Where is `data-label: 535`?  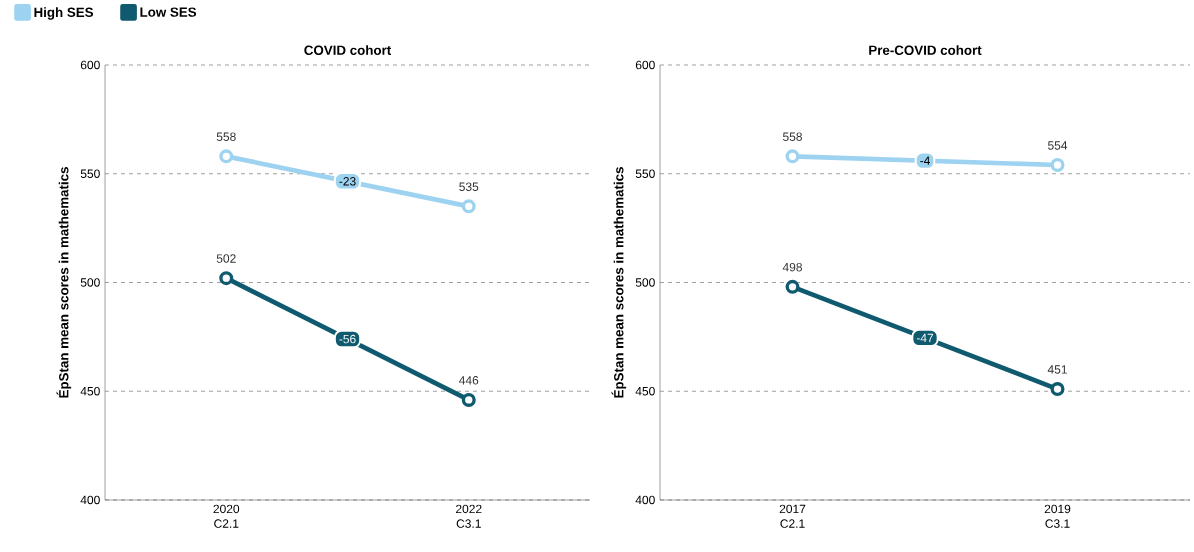 data-label: 535 is located at coordinates (469, 186).